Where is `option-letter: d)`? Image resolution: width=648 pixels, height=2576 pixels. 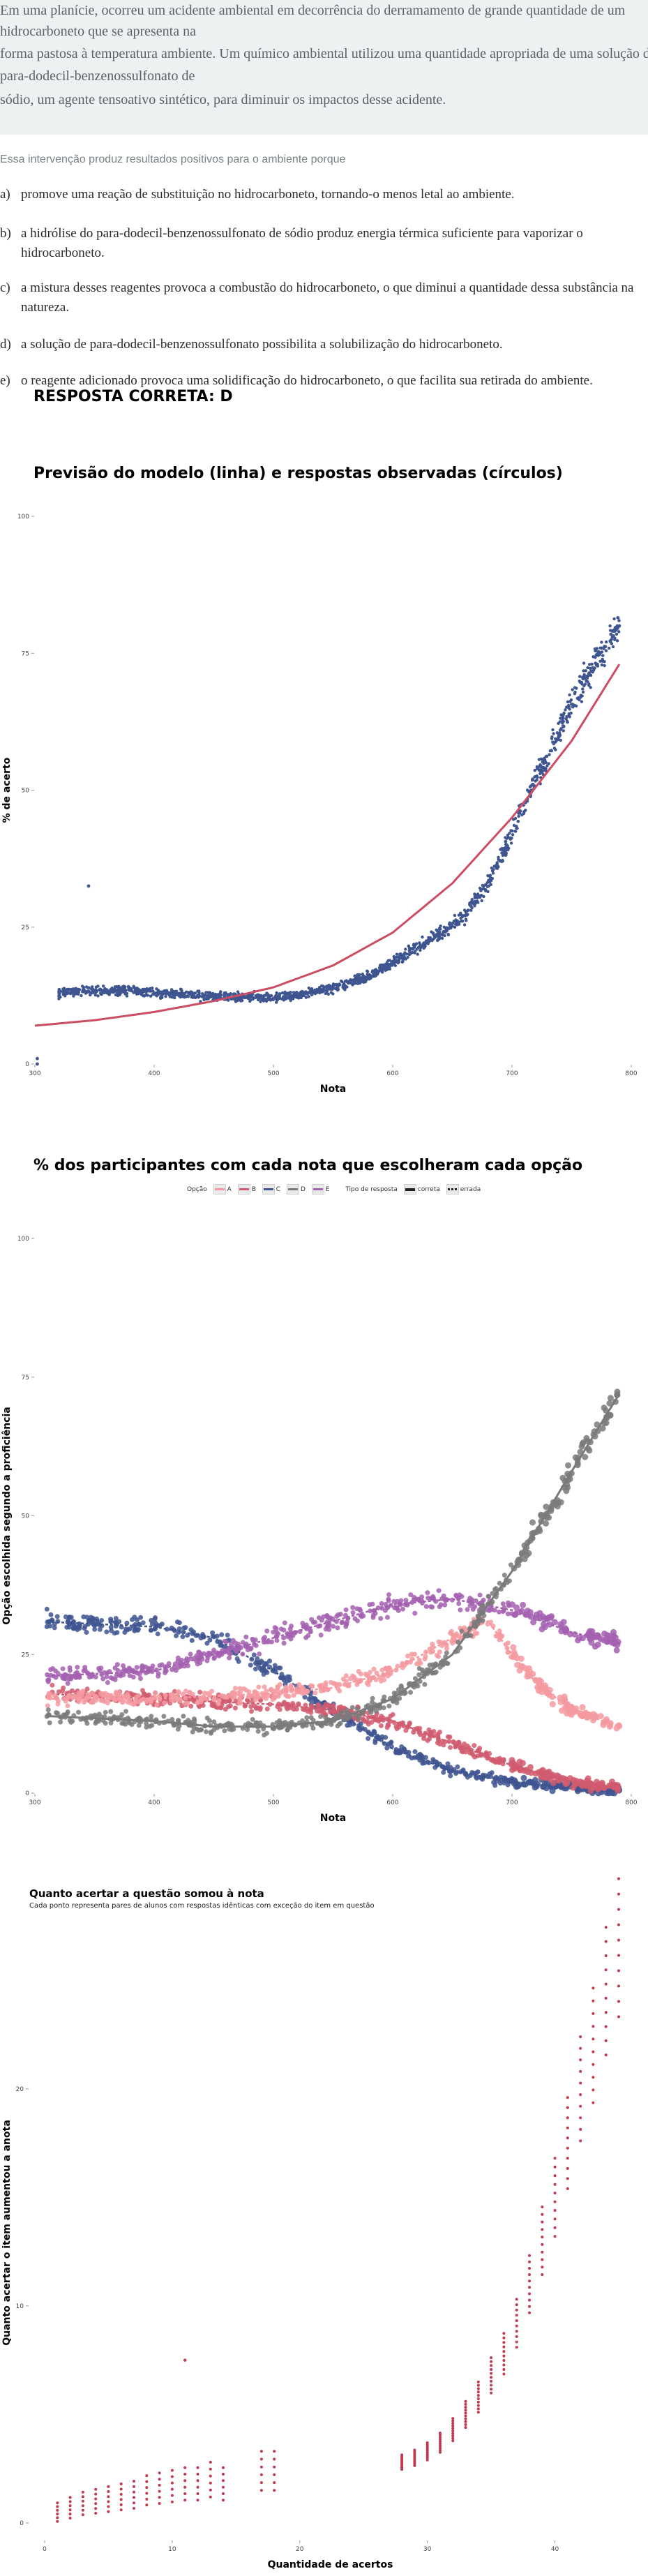
option-letter: d) is located at coordinates (5, 344).